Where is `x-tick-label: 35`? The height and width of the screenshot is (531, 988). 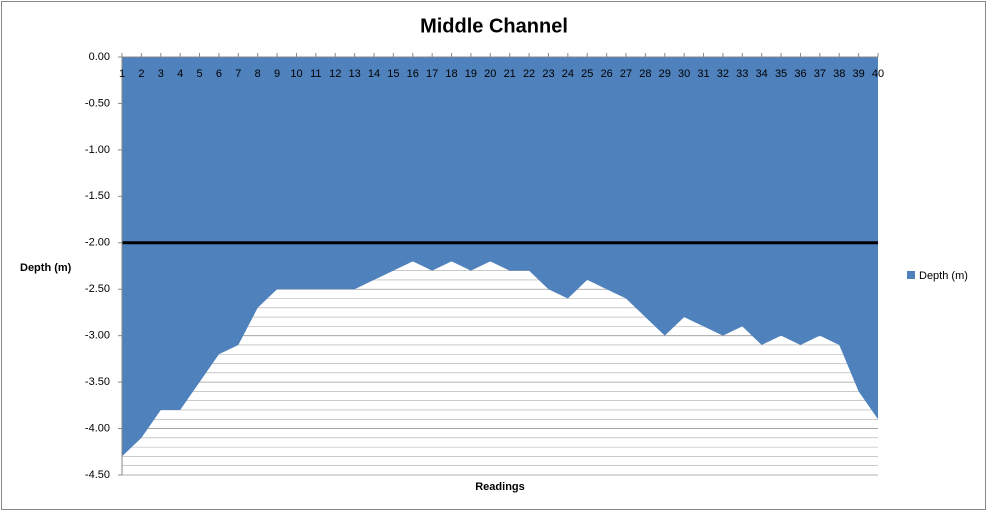
x-tick-label: 35 is located at coordinates (781, 74).